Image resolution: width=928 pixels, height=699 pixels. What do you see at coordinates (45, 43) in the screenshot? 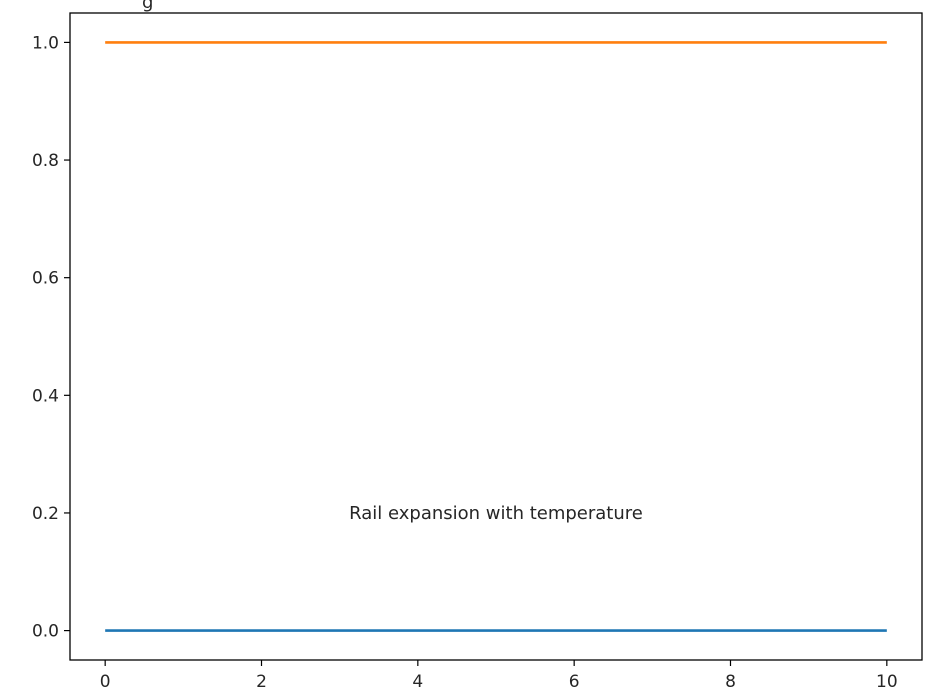
I see `y-tick-label: 1.0` at bounding box center [45, 43].